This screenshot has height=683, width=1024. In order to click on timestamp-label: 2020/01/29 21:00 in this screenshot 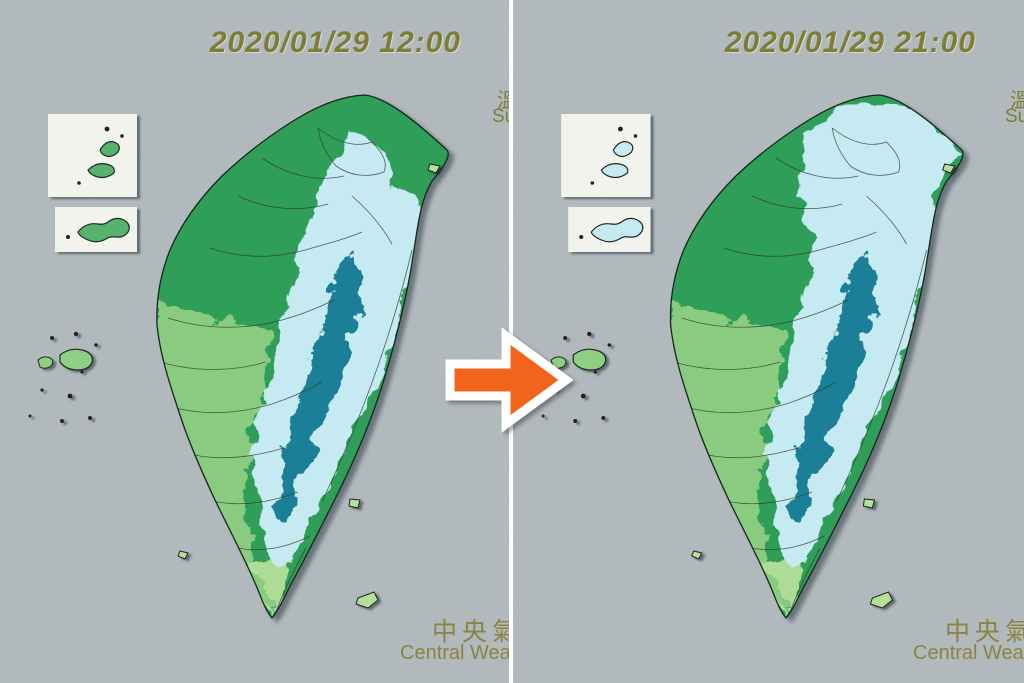, I will do `click(850, 42)`.